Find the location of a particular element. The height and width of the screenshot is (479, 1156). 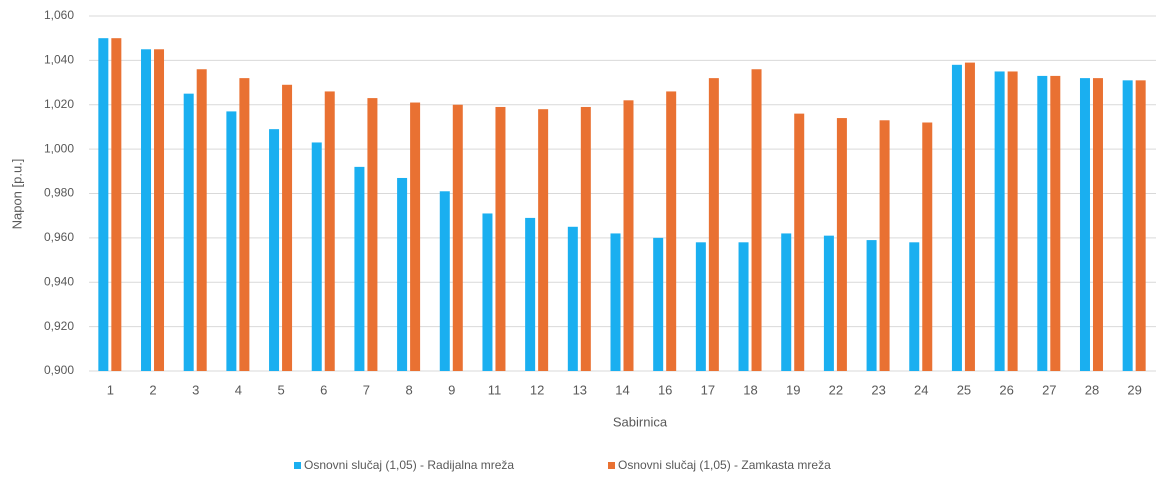

y-tick-label: 1,040 is located at coordinates (59, 60).